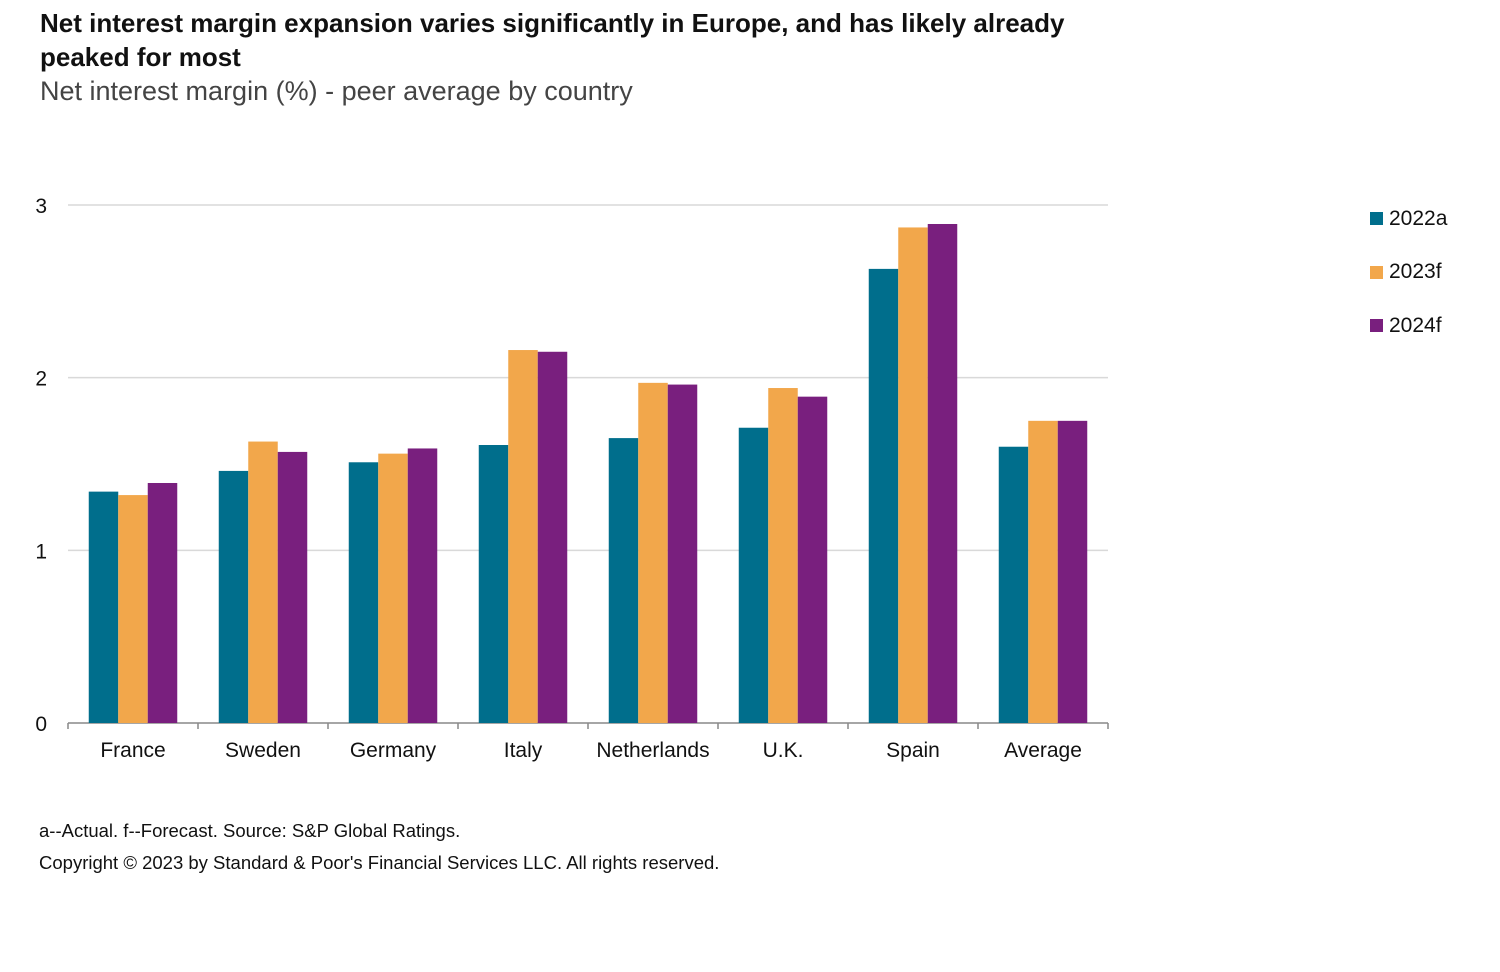  What do you see at coordinates (652, 750) in the screenshot?
I see `x-tick-label-netherlands: Netherlands` at bounding box center [652, 750].